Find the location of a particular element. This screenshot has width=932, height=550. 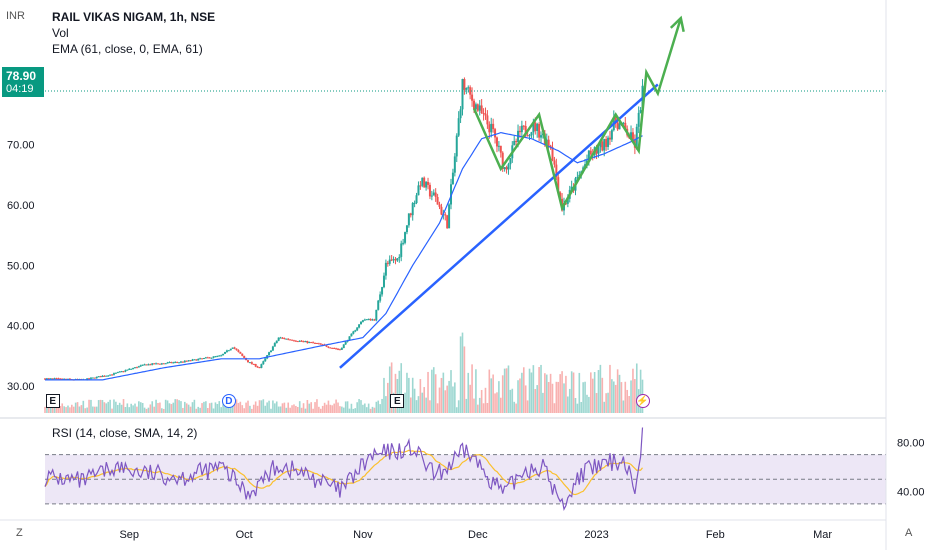

timezone-button: Z is located at coordinates (19, 533).